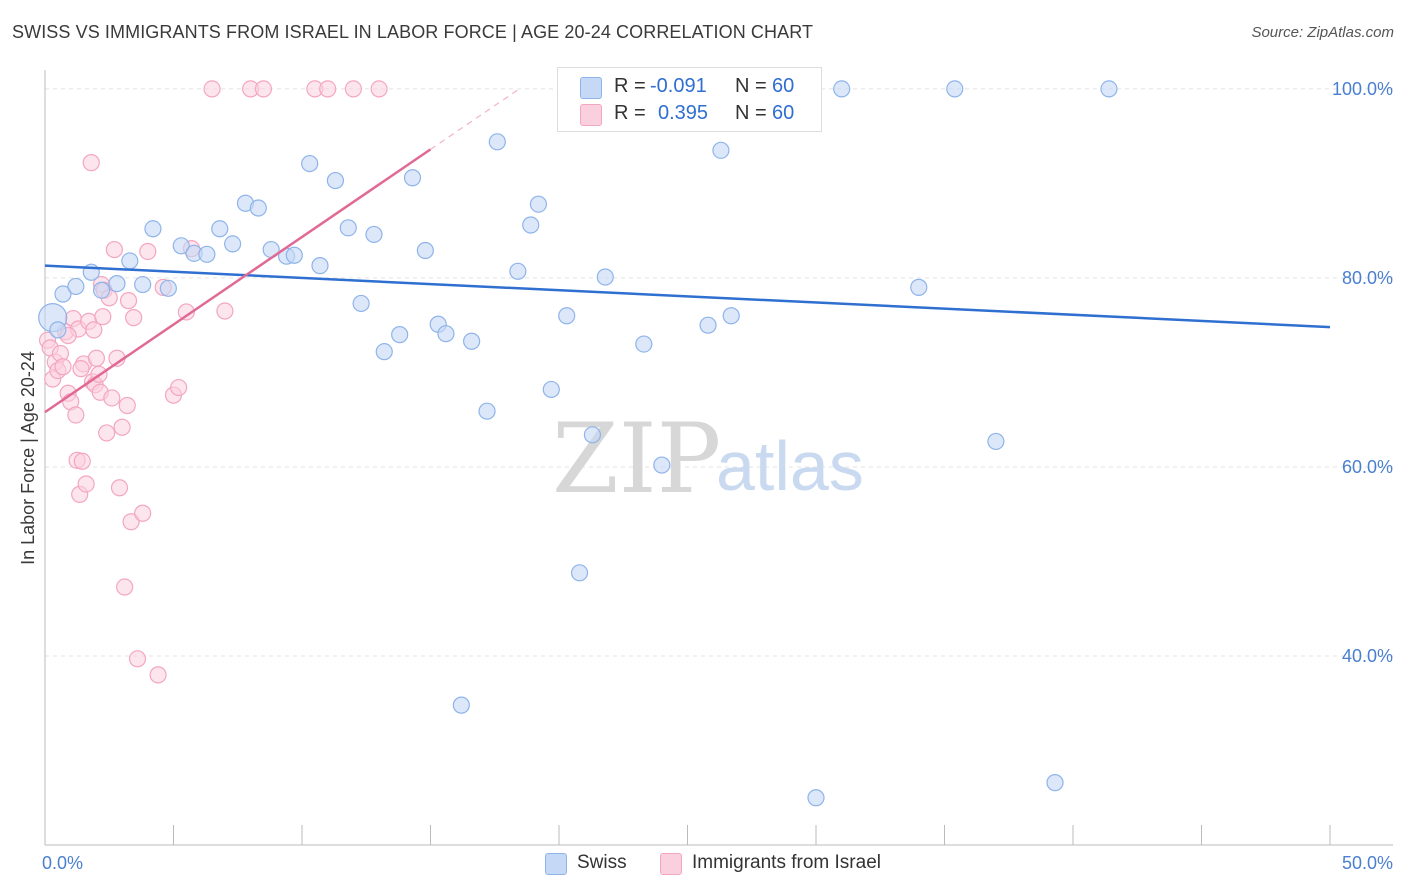 This screenshot has width=1406, height=892. What do you see at coordinates (1362, 372) in the screenshot?
I see `y-tick-labels: 40.0% 60.0% 80.0% 100.0%` at bounding box center [1362, 372].